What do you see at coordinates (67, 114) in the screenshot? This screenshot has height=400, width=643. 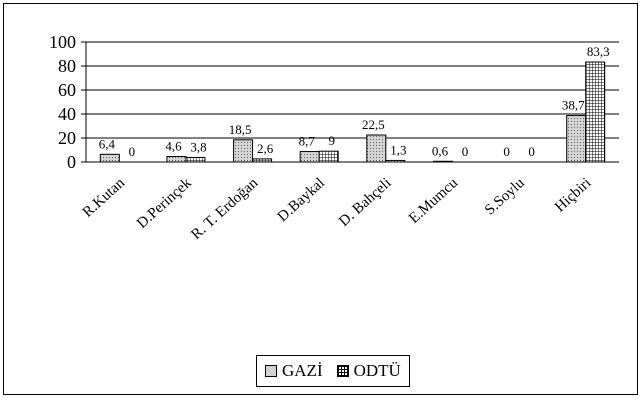 I see `y-tick-label: 40` at bounding box center [67, 114].